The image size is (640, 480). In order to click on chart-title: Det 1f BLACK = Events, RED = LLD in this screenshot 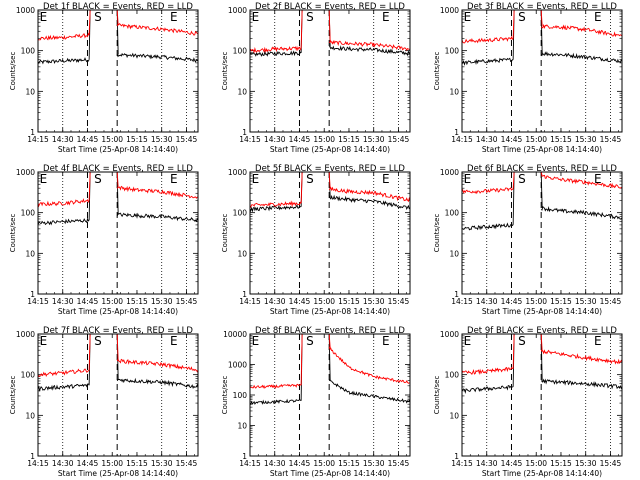, I will do `click(118, 7)`.